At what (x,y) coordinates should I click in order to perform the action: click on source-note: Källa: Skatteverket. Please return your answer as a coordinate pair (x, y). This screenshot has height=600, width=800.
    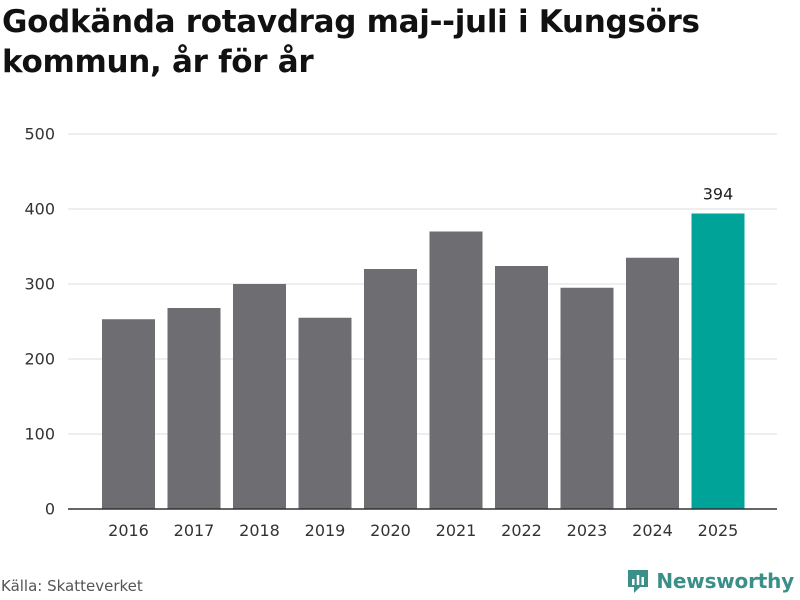
    Looking at the image, I should click on (72, 586).